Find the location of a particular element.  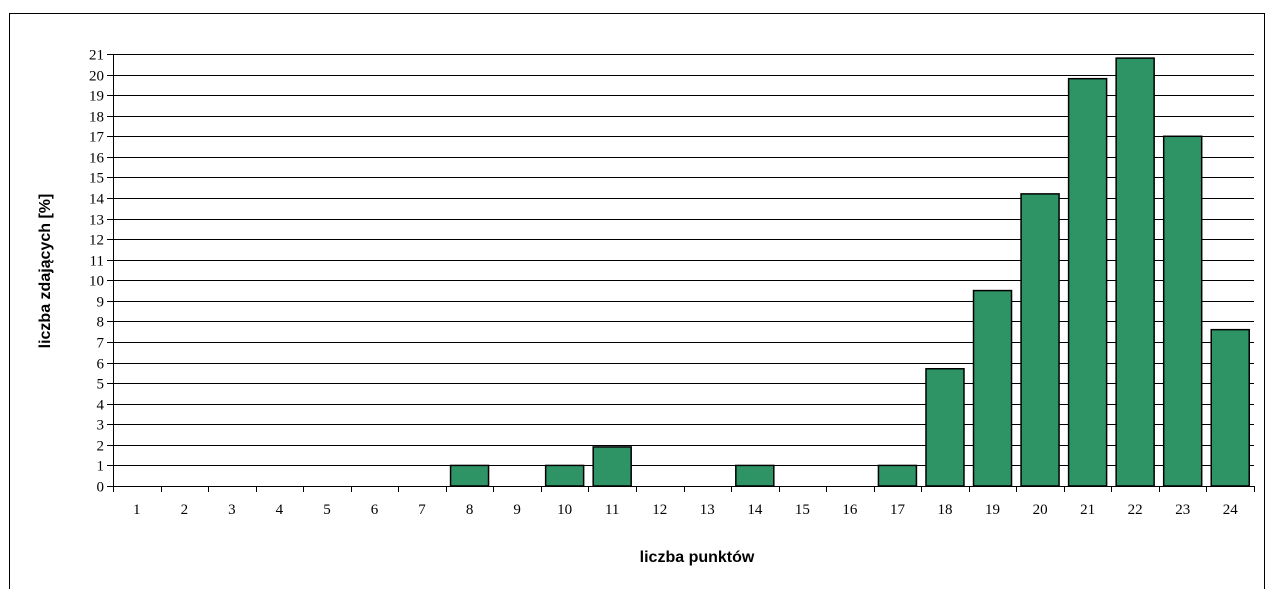

x-tick-labels: 1 2 3 4 5 6 7 8 9 10 11 12 13 14 15 16 17 18 19 20 21 22 23 24 is located at coordinates (685, 510).